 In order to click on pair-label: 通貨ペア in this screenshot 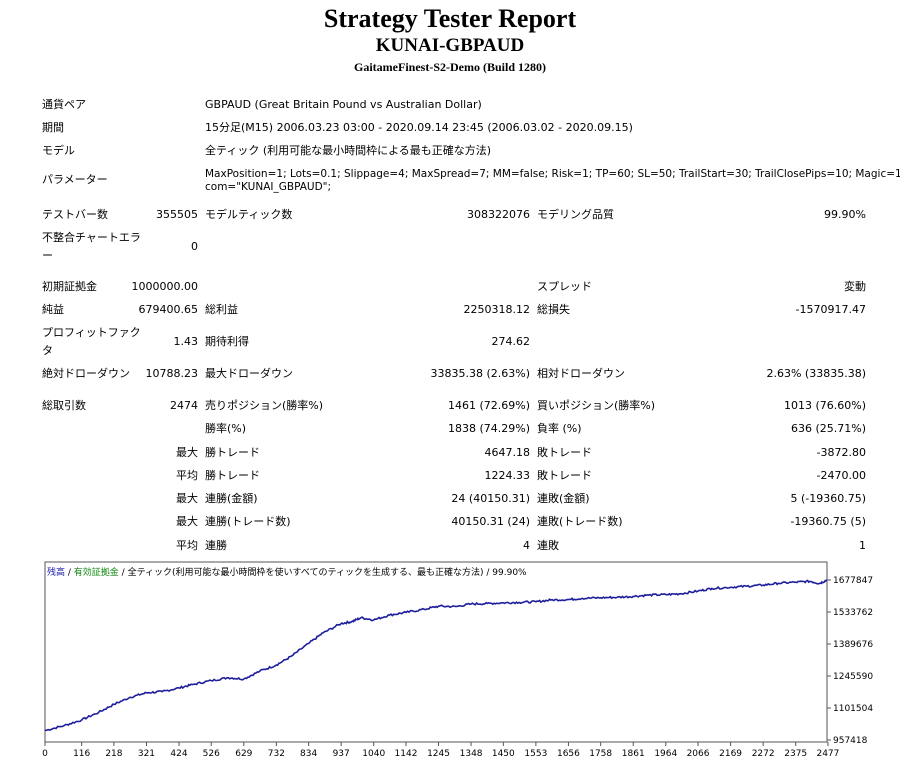, I will do `click(64, 104)`.